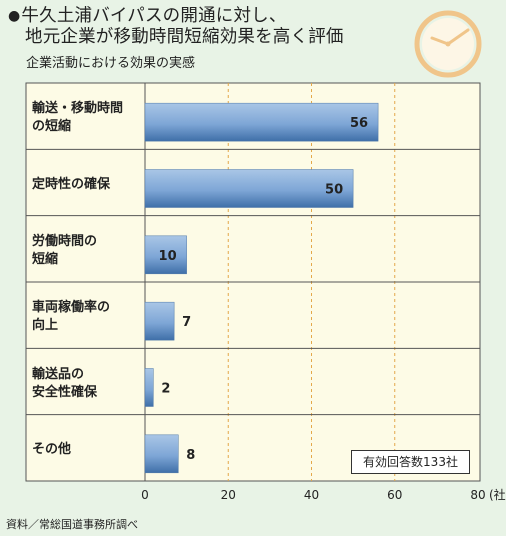 Image resolution: width=506 pixels, height=536 pixels. Describe the element at coordinates (87, 326) in the screenshot. I see `category-label-line: 向上` at that location.